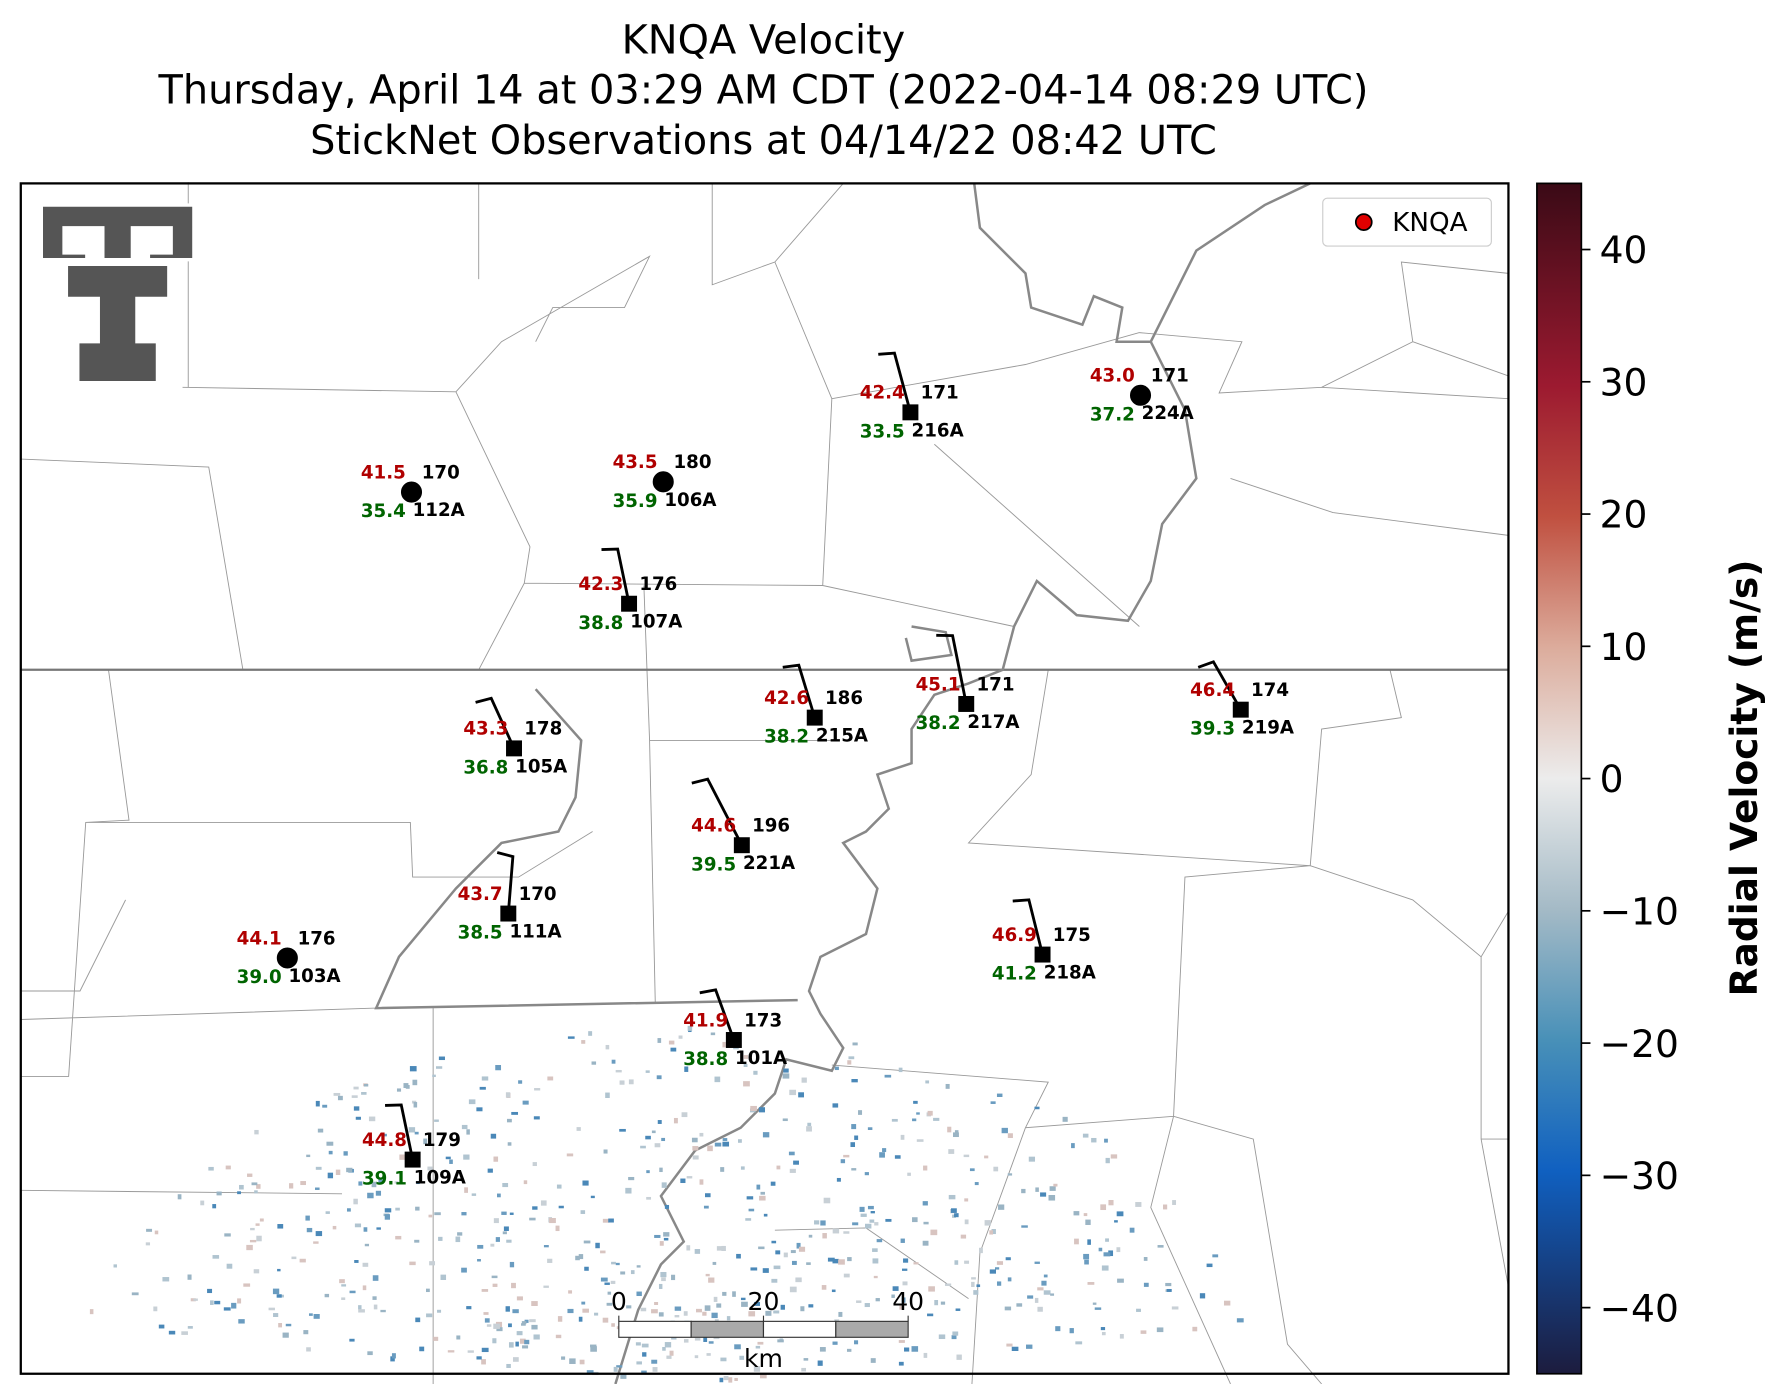  What do you see at coordinates (786, 698) in the screenshot?
I see `upper-value: 42.6` at bounding box center [786, 698].